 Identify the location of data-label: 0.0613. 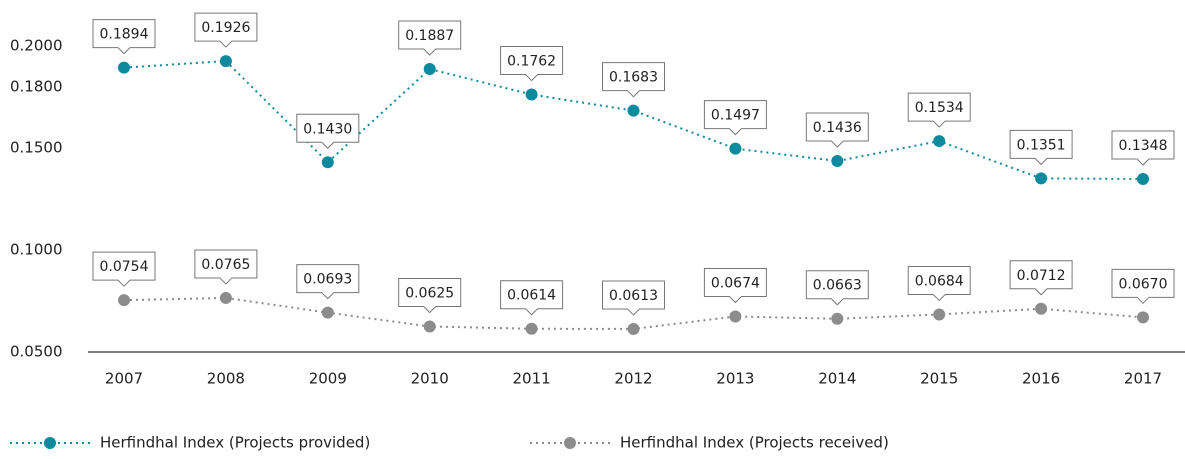
(633, 296).